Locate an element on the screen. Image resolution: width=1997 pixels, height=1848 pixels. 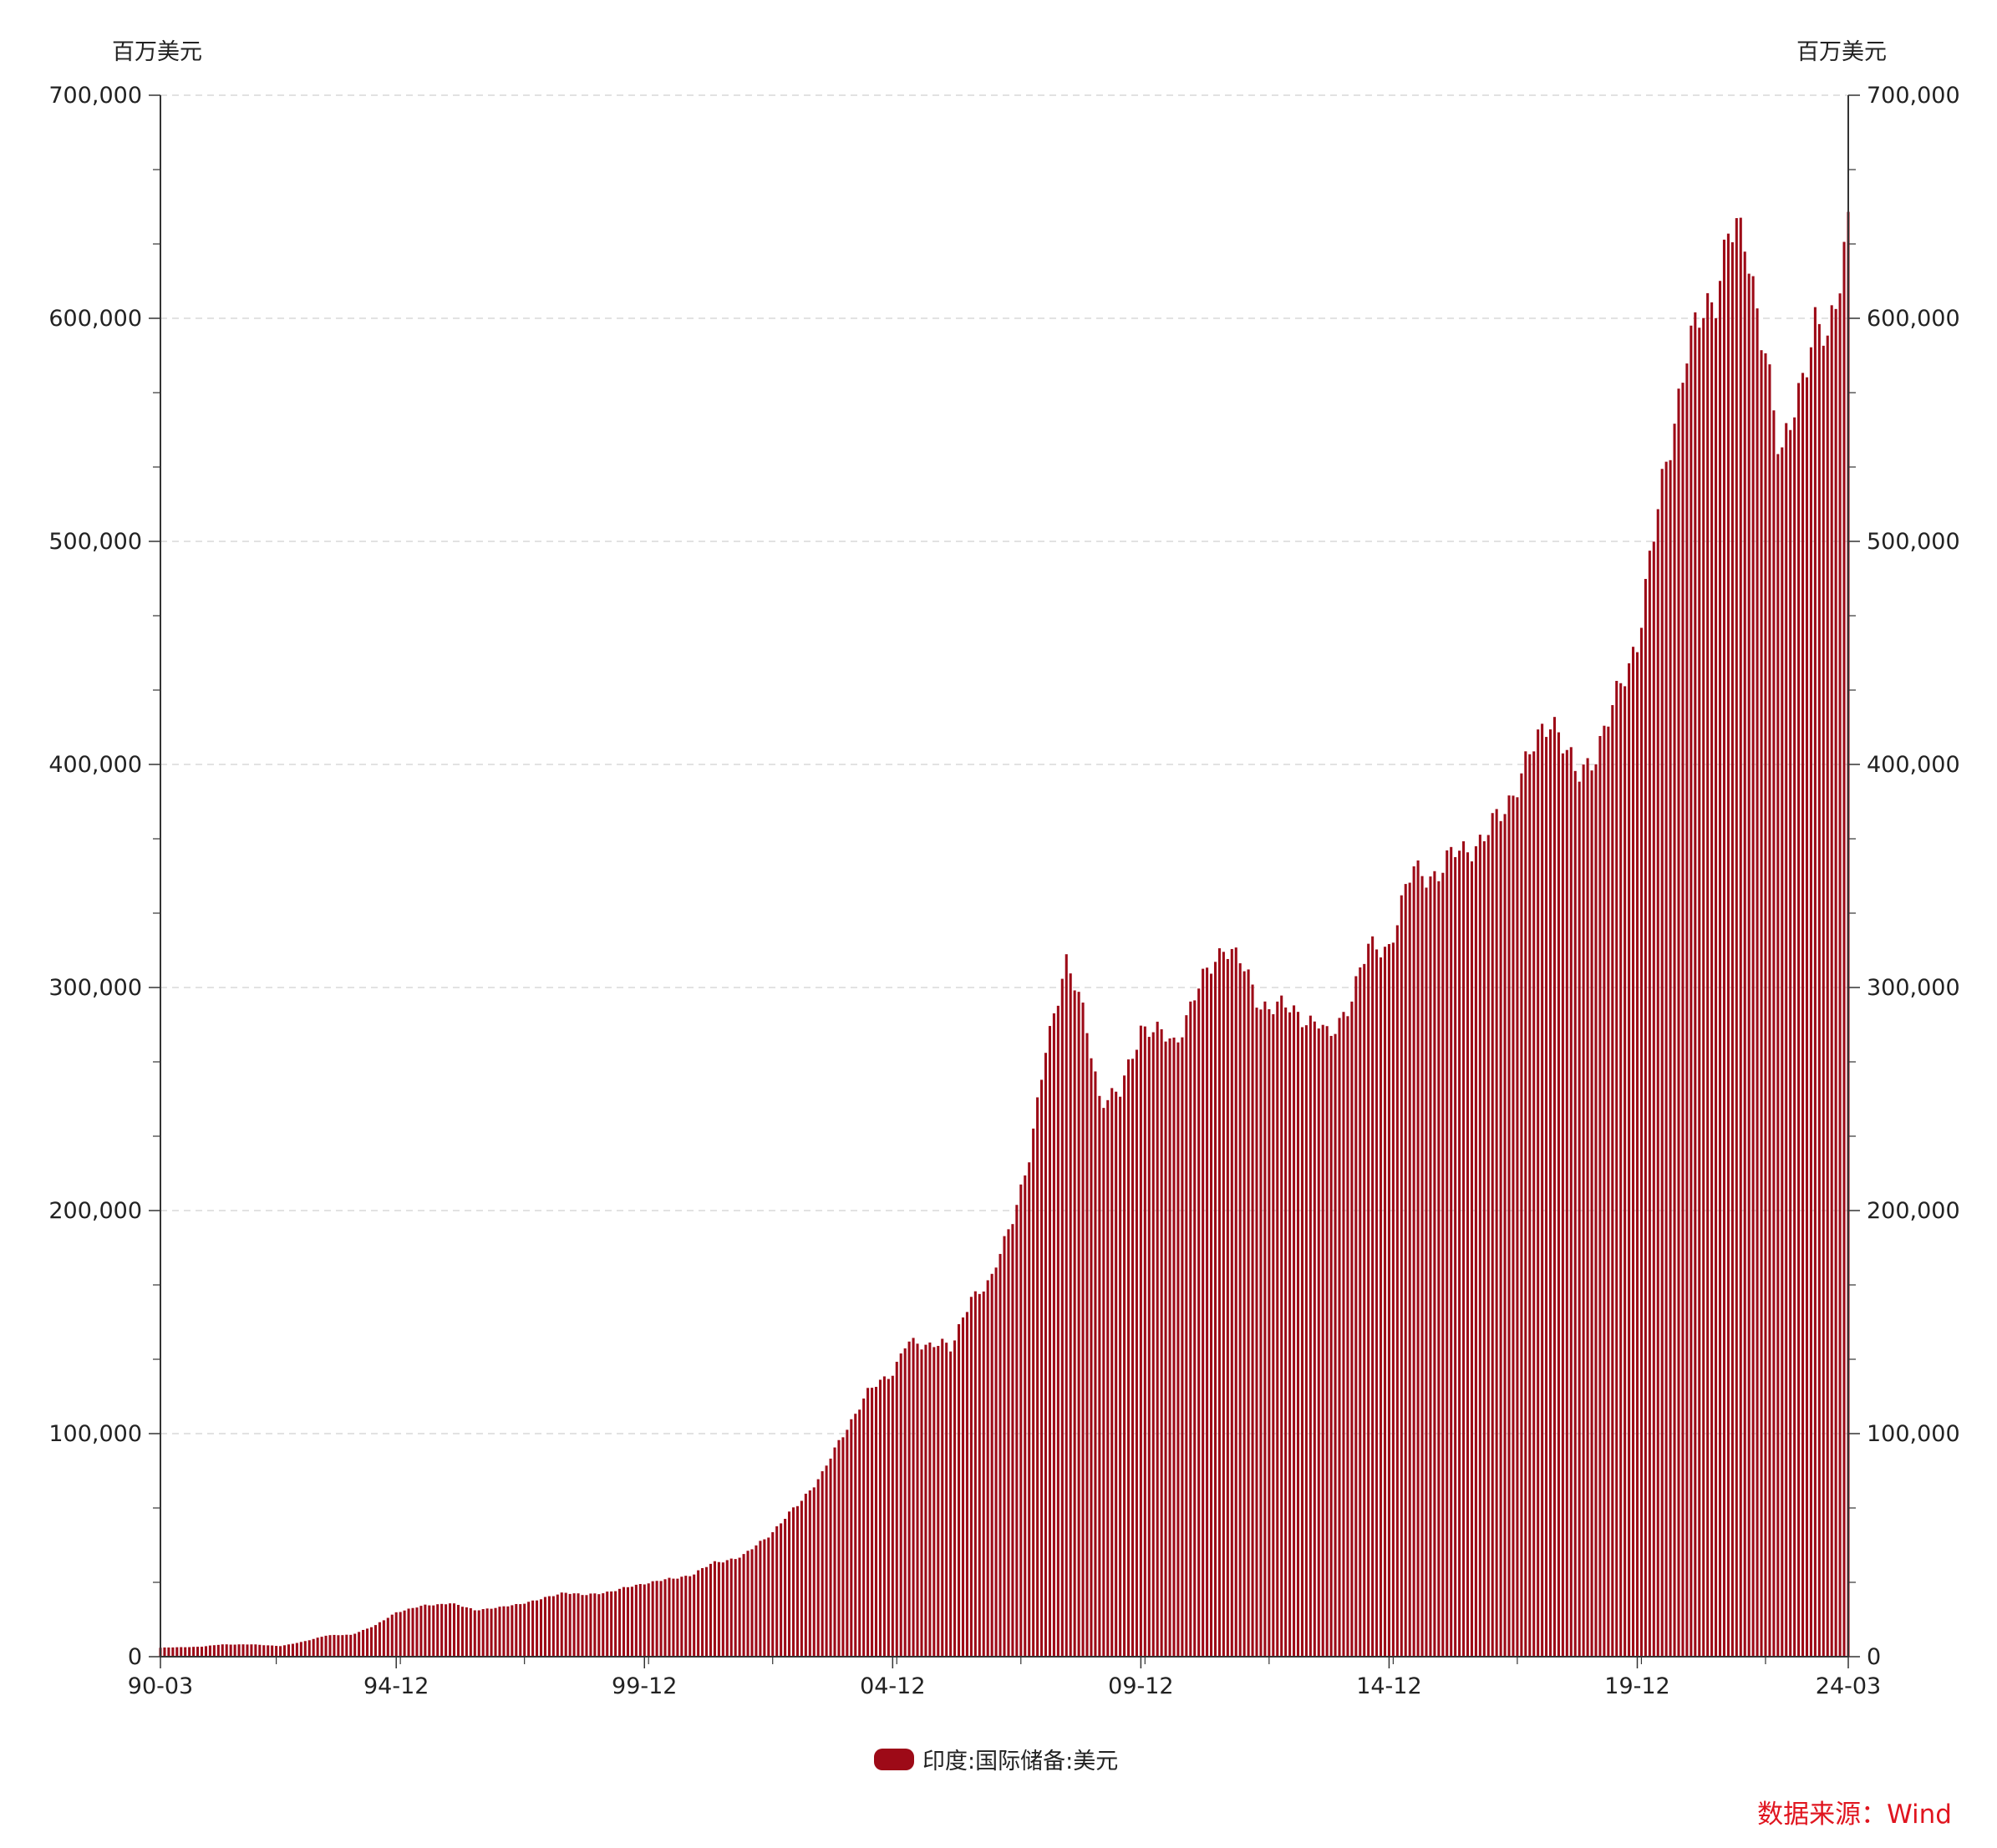
y-tick-label-right: 600,000 is located at coordinates (1913, 319).